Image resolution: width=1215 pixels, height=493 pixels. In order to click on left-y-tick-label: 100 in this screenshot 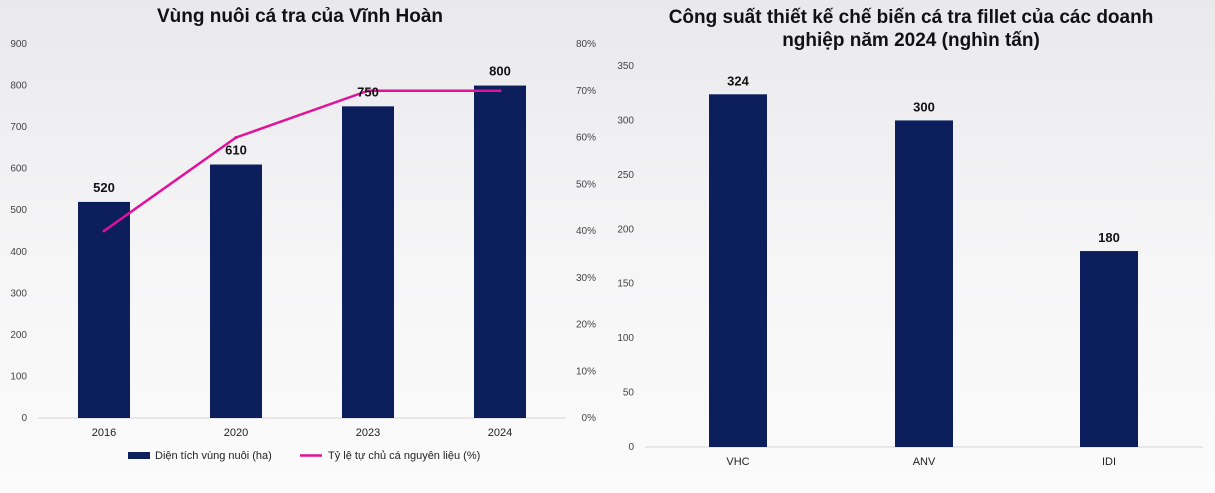, I will do `click(18, 376)`.